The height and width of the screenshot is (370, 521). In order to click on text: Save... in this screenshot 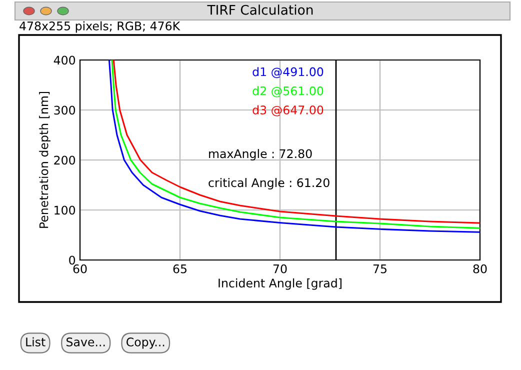, I will do `click(85, 341)`.